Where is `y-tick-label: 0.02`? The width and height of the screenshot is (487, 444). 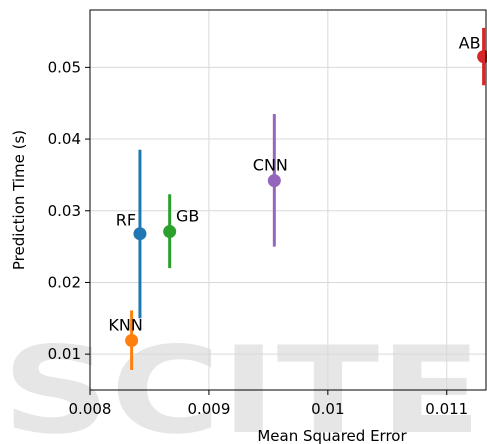 y-tick-label: 0.02 is located at coordinates (64, 282).